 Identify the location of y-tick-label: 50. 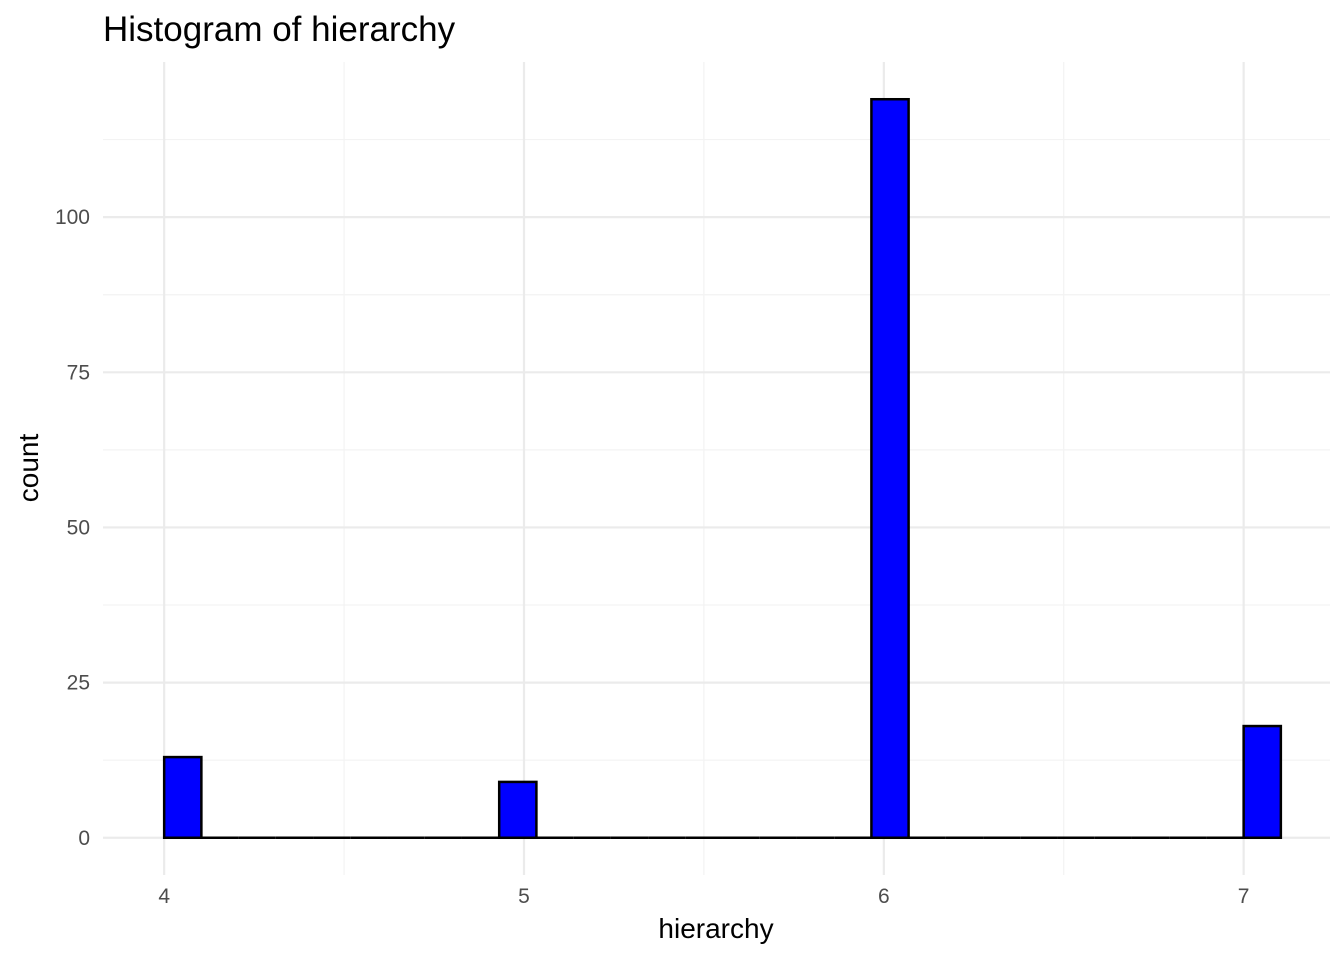
(78, 527).